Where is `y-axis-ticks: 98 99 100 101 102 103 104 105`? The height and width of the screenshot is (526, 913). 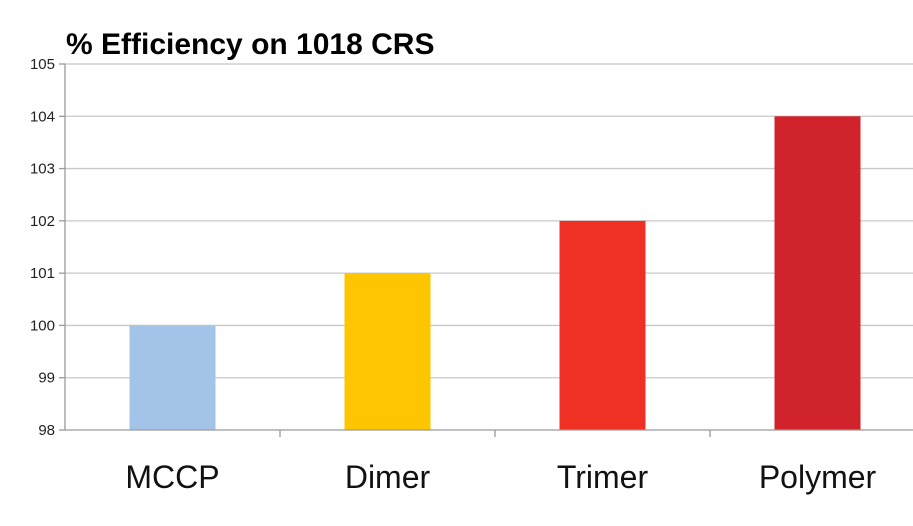 y-axis-ticks: 98 99 100 101 102 103 104 105 is located at coordinates (47, 247).